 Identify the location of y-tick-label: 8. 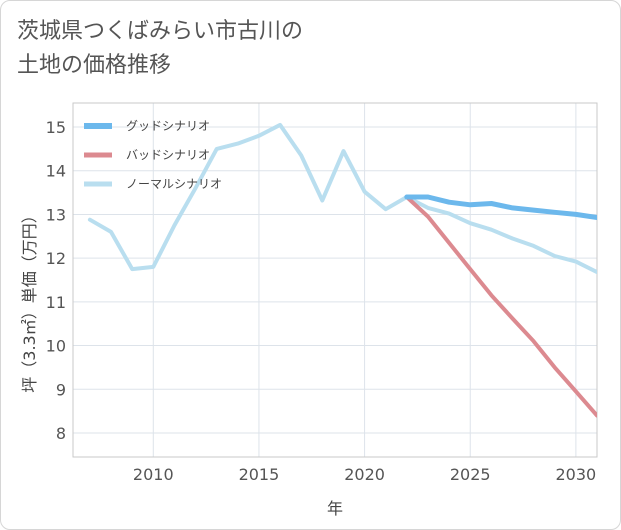
(61, 433).